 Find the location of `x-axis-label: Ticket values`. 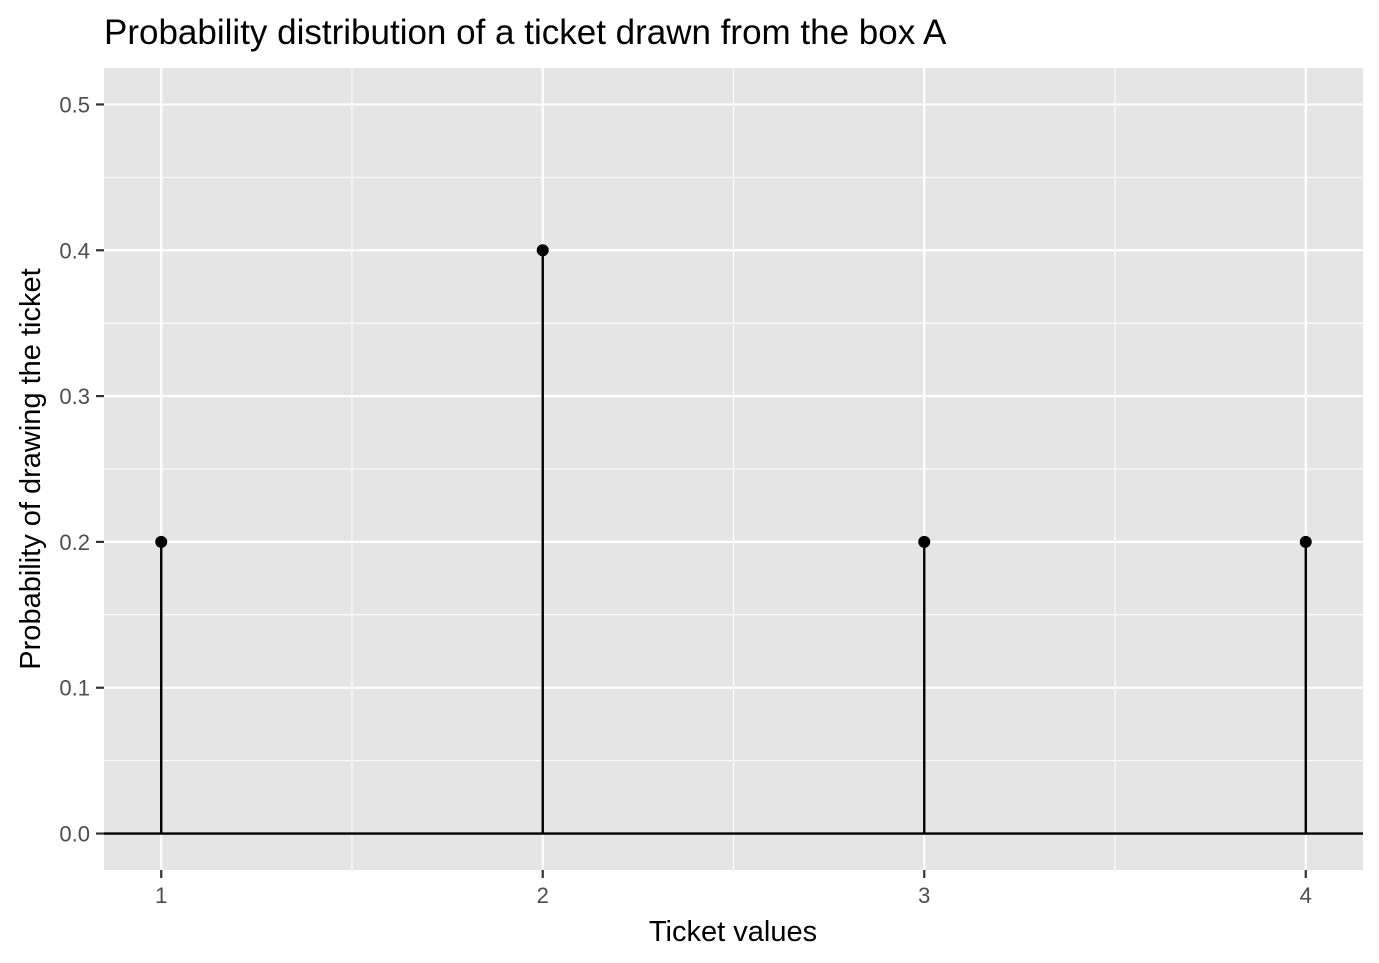

x-axis-label: Ticket values is located at coordinates (733, 932).